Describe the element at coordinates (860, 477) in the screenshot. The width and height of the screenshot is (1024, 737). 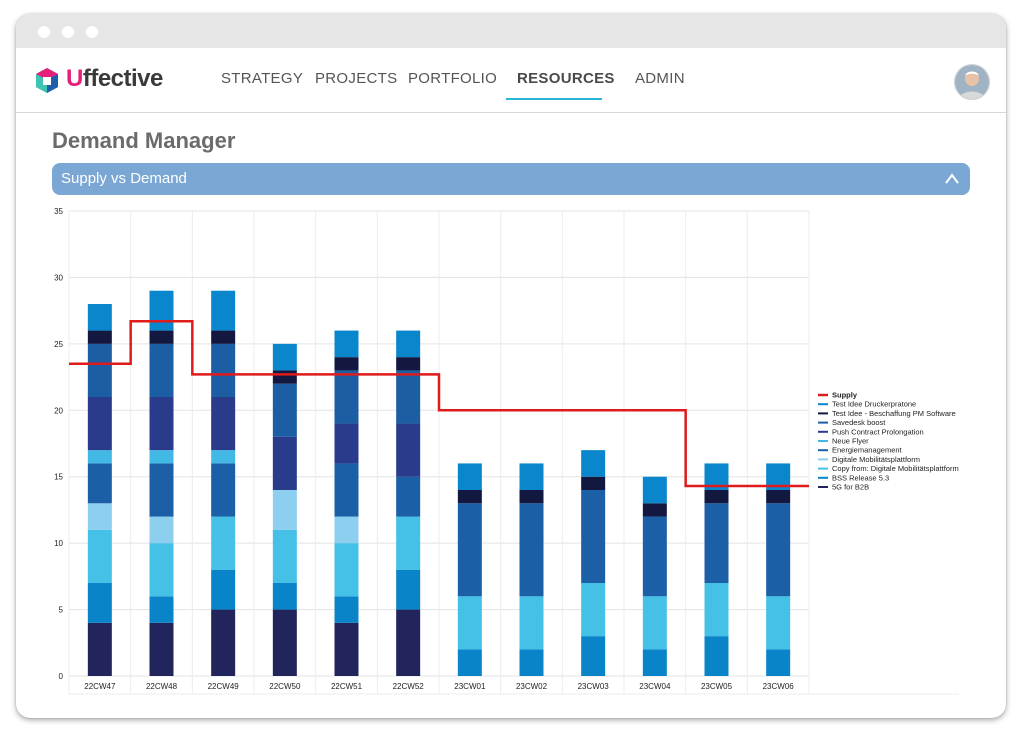
I see `legend-label: BSS Release 5.3` at that location.